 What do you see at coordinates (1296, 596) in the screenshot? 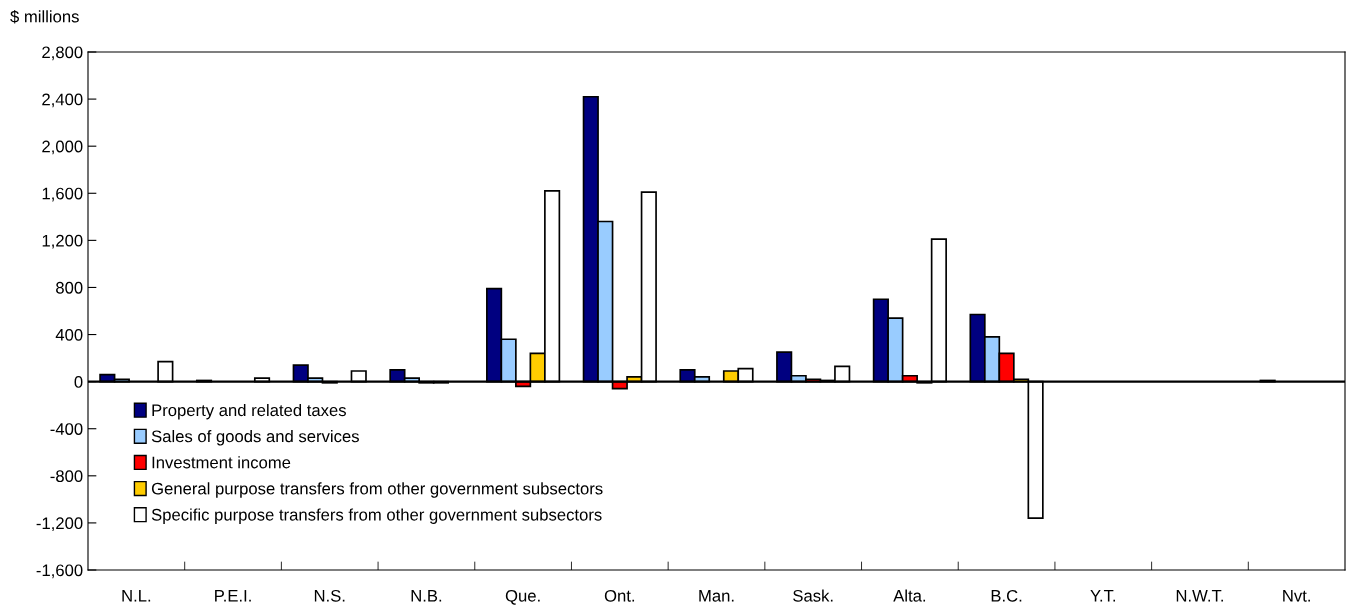
I see `x-tick-label: Nvt.` at bounding box center [1296, 596].